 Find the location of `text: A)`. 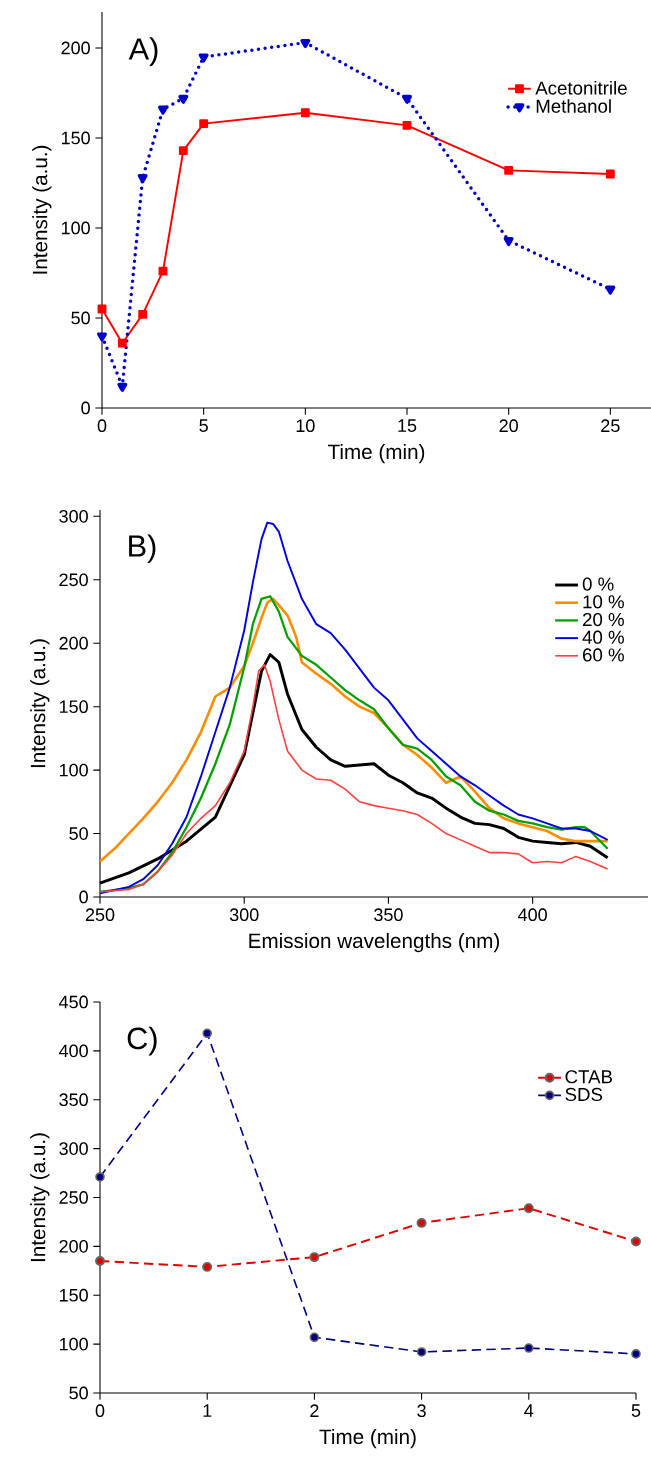

text: A) is located at coordinates (143, 51).